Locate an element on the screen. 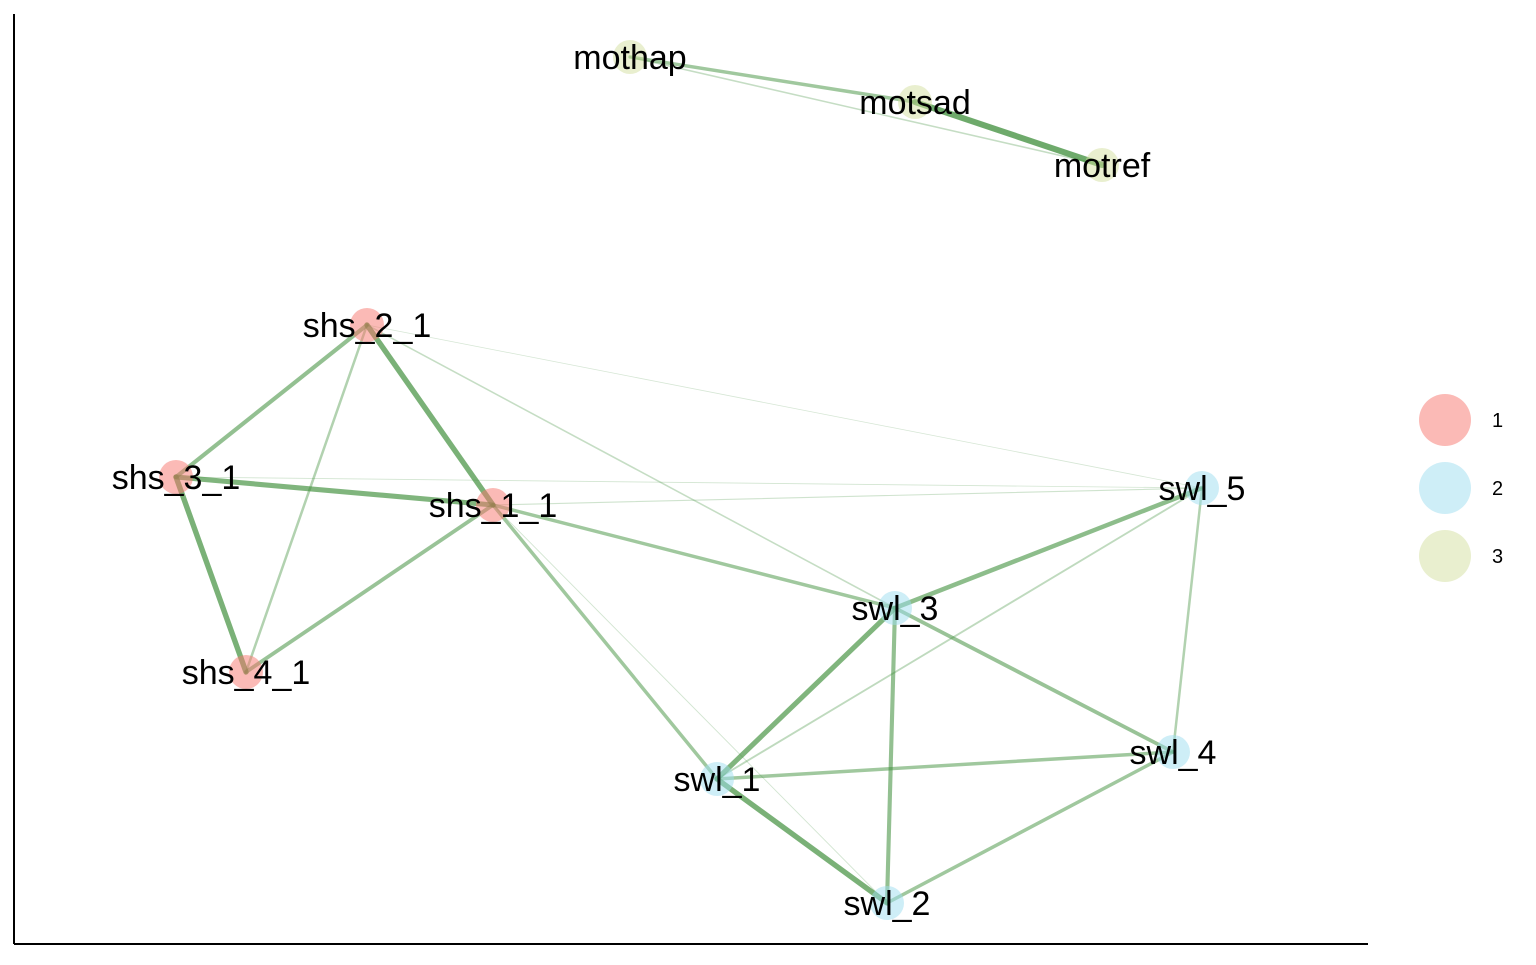 The height and width of the screenshot is (965, 1536). legend-label-2: 2 is located at coordinates (1497, 489).